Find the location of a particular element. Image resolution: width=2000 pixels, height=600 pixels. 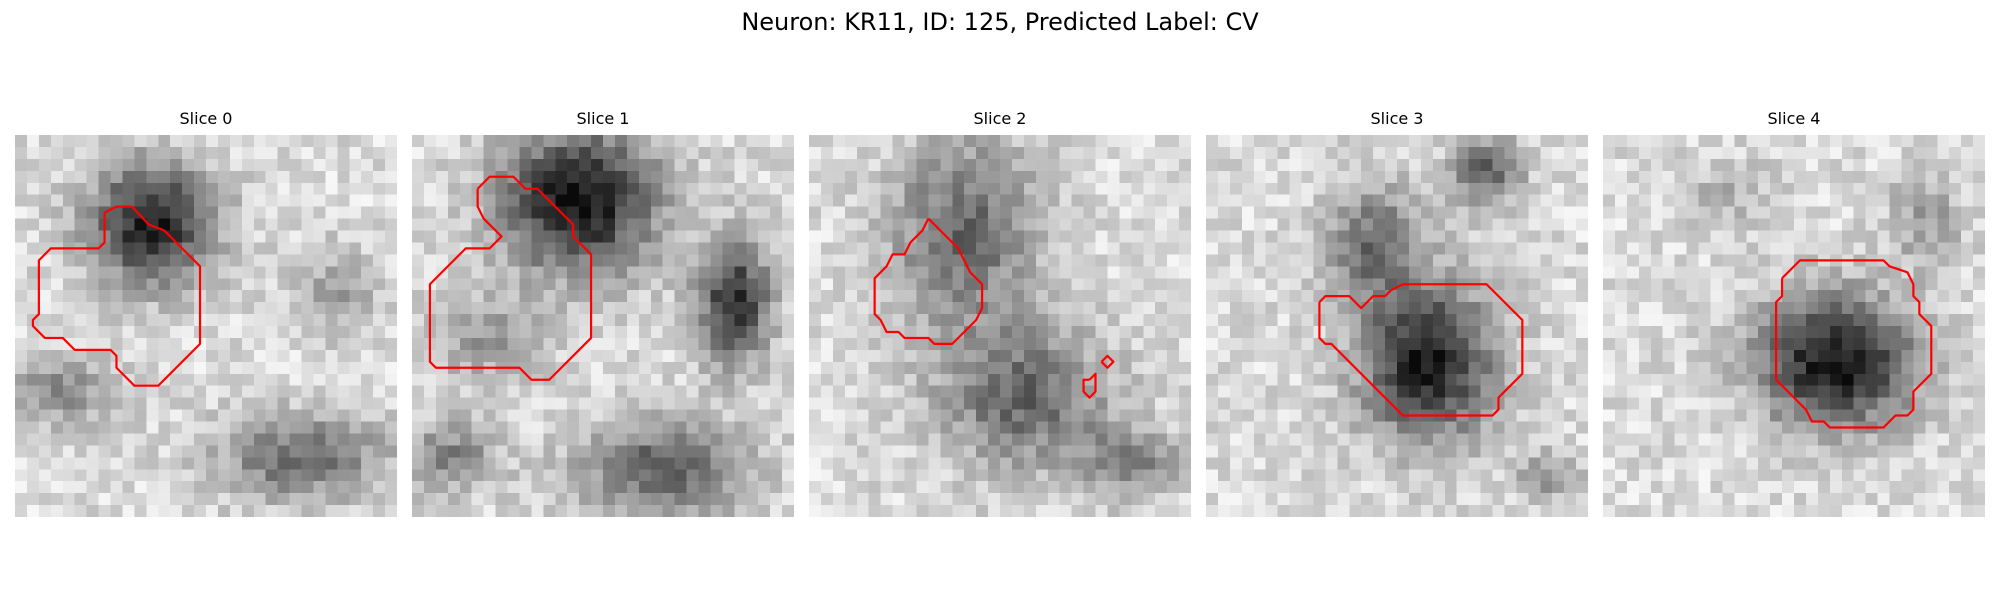

slice-2-image-panel is located at coordinates (1000, 326).